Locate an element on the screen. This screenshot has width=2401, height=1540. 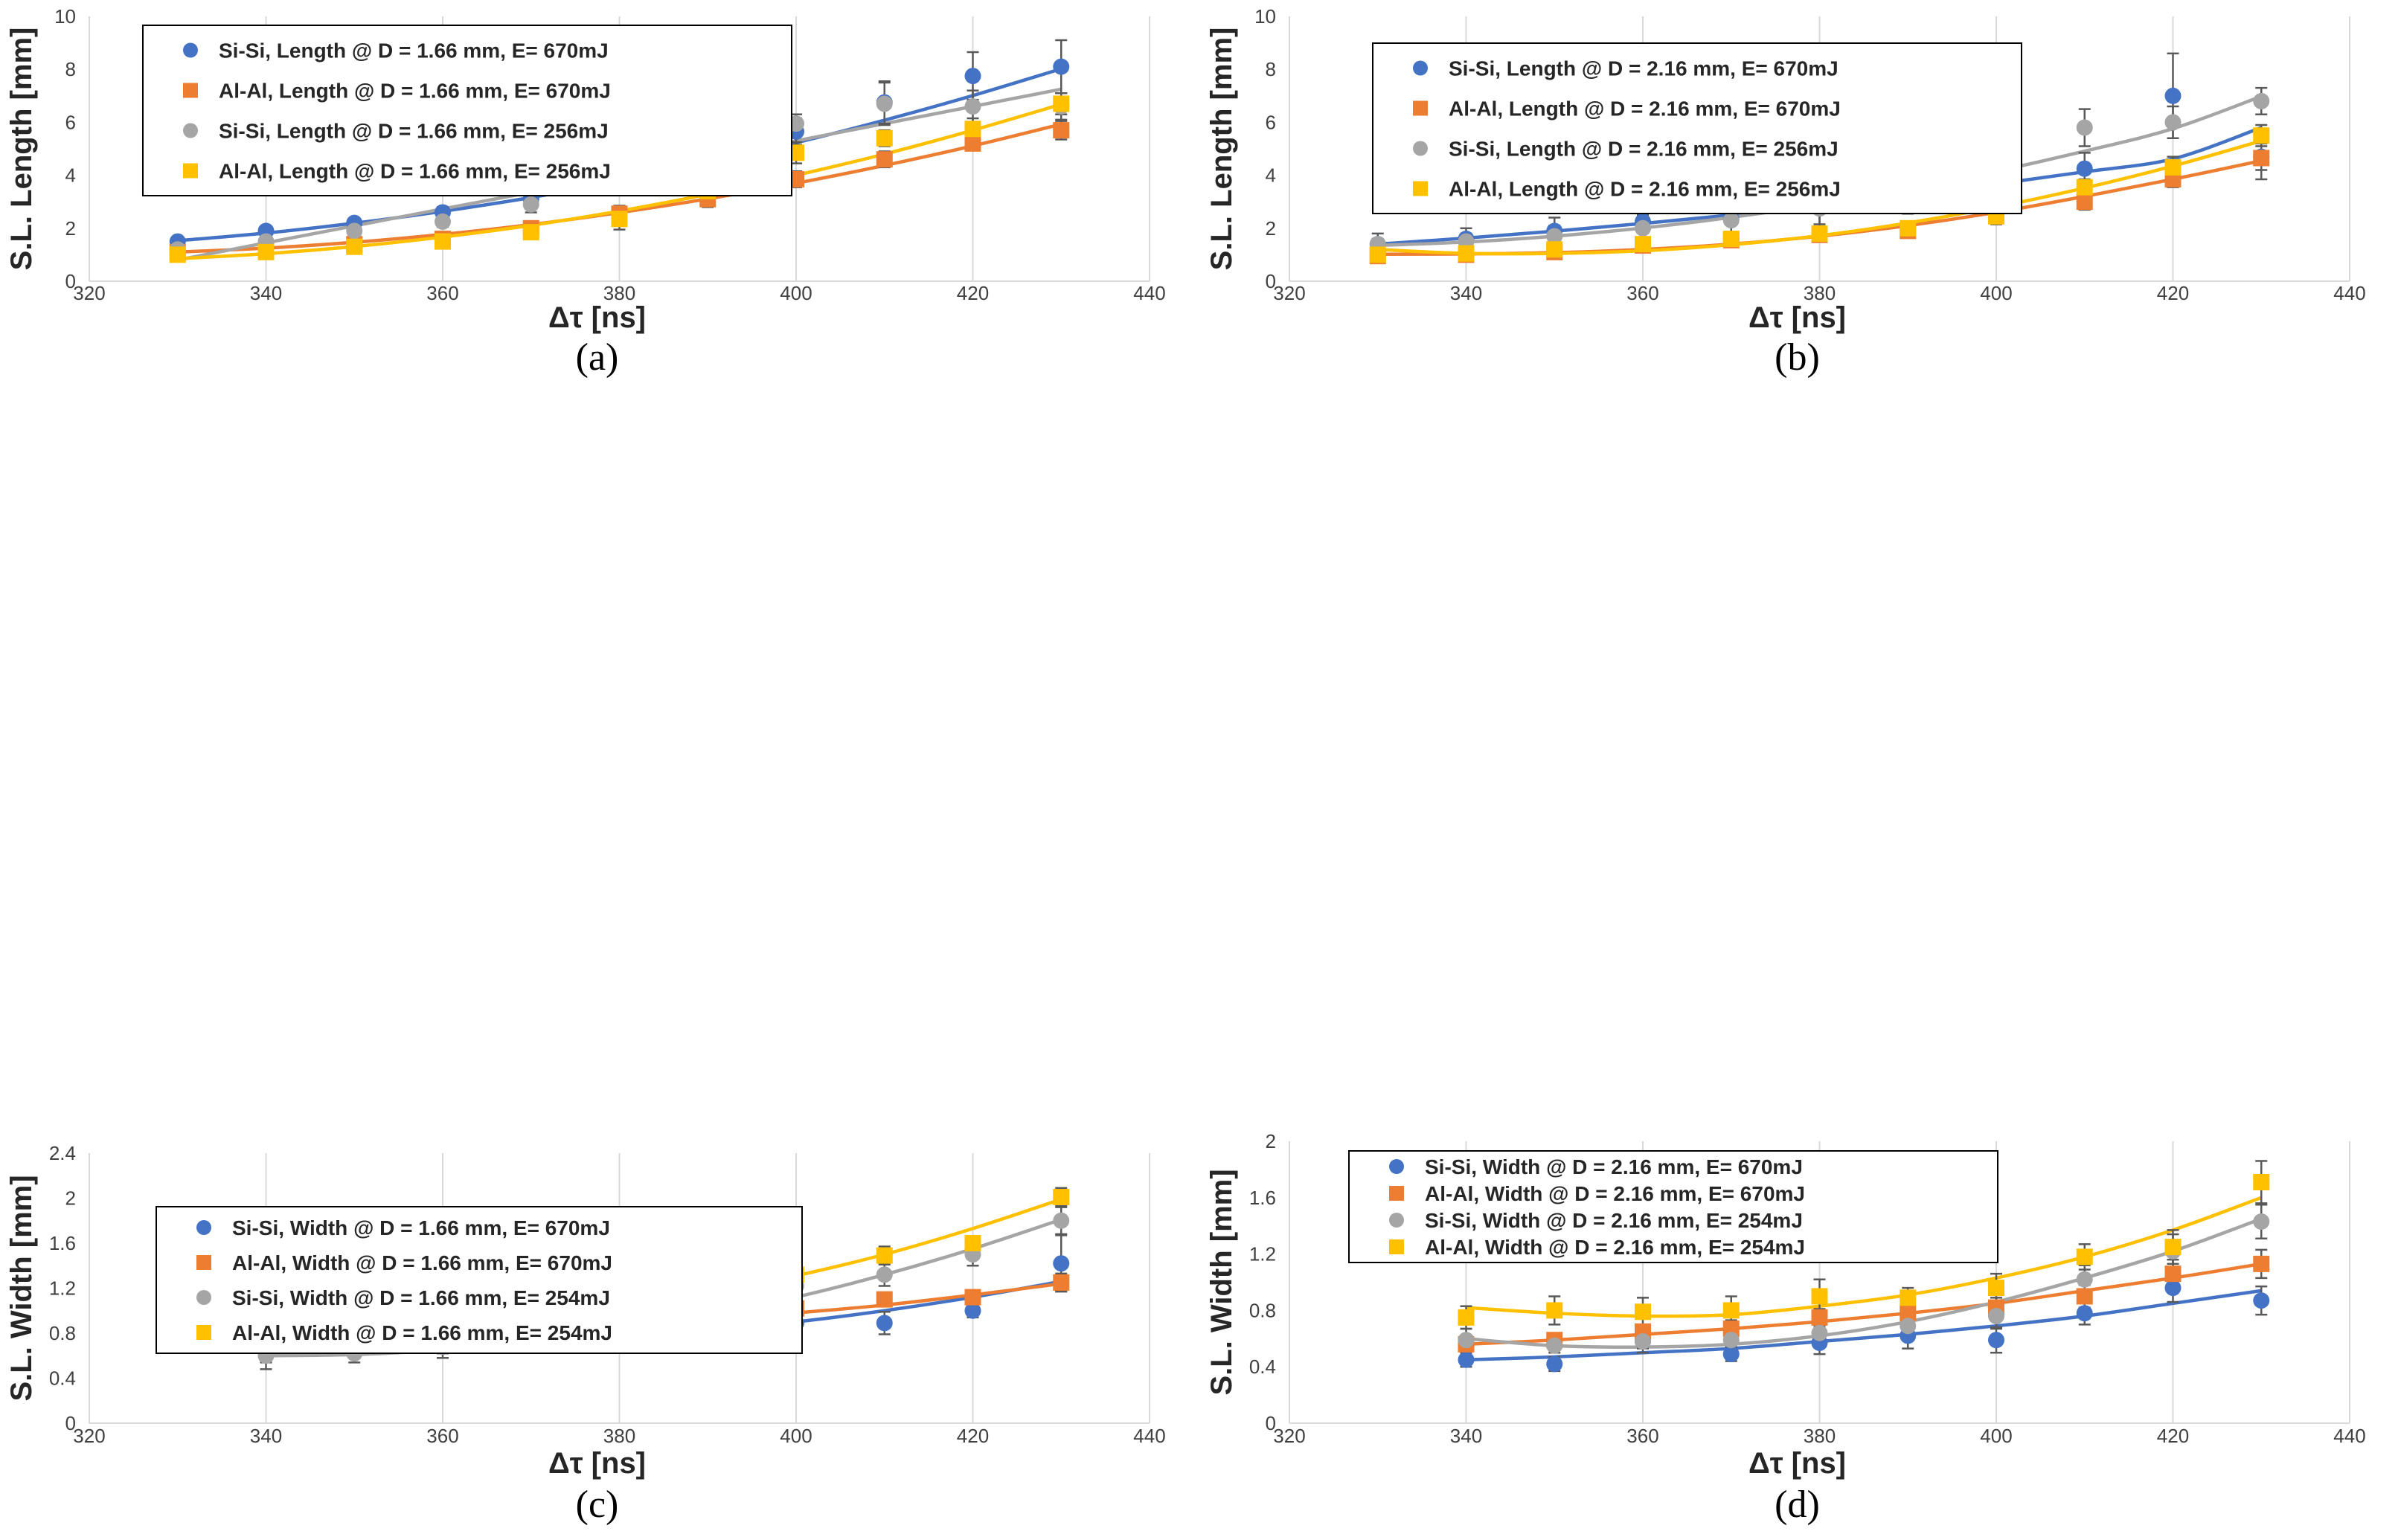
panel-caption: (a) is located at coordinates (597, 357).